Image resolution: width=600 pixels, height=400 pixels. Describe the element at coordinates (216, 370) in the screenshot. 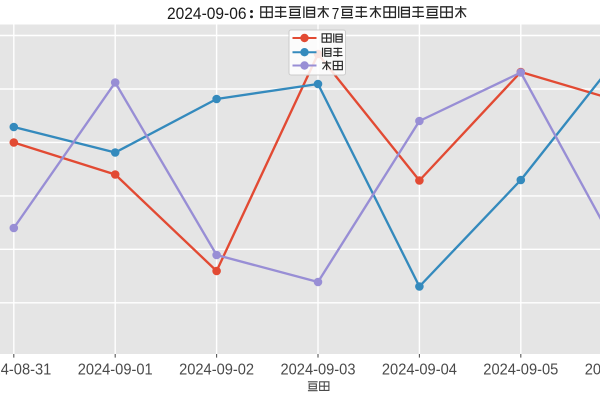

I see `svg-text: 2024-09-02` at that location.